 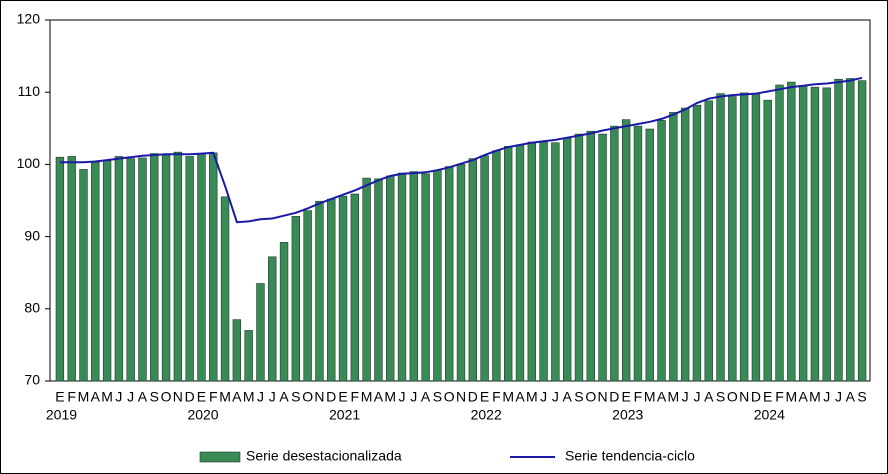 I want to click on x-year-label: 2021, so click(x=344, y=415).